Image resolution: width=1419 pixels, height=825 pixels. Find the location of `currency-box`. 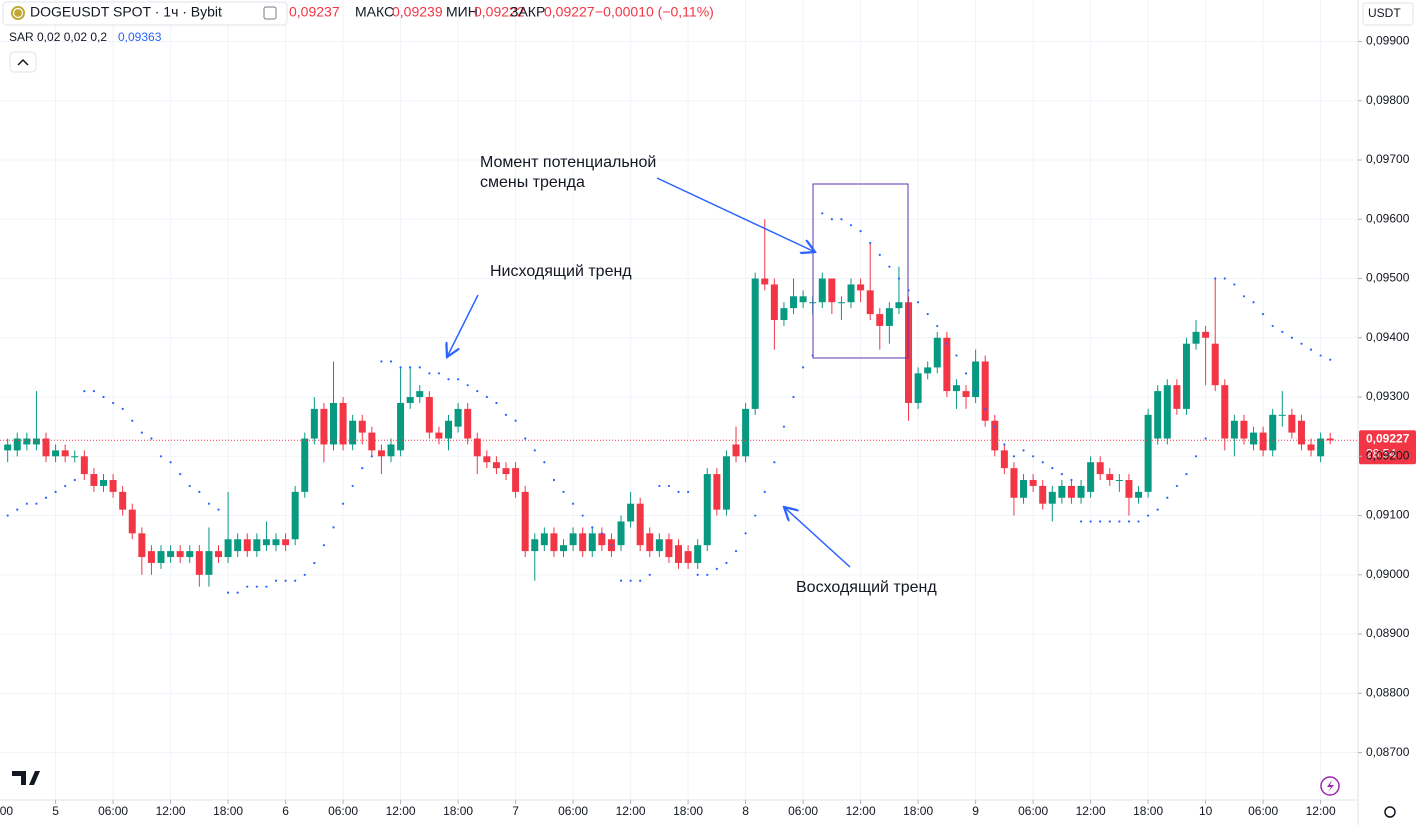

currency-box is located at coordinates (1388, 14).